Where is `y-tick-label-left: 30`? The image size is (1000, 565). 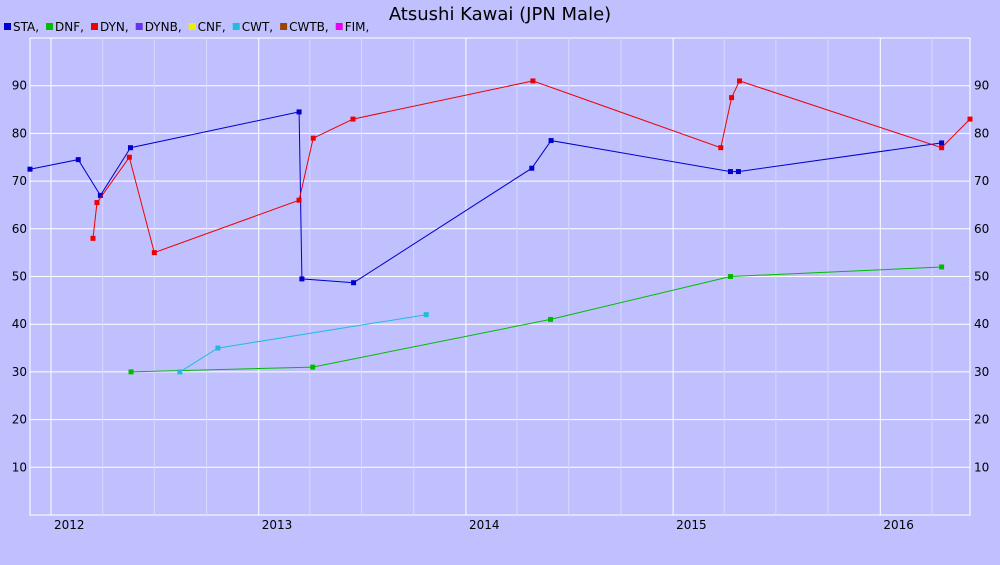
y-tick-label-left: 30 is located at coordinates (19, 372).